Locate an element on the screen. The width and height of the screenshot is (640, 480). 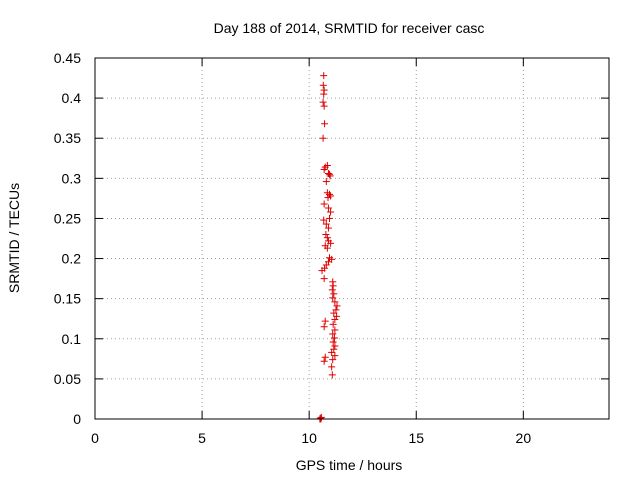
y-tick-label: 0.4 is located at coordinates (72, 98).